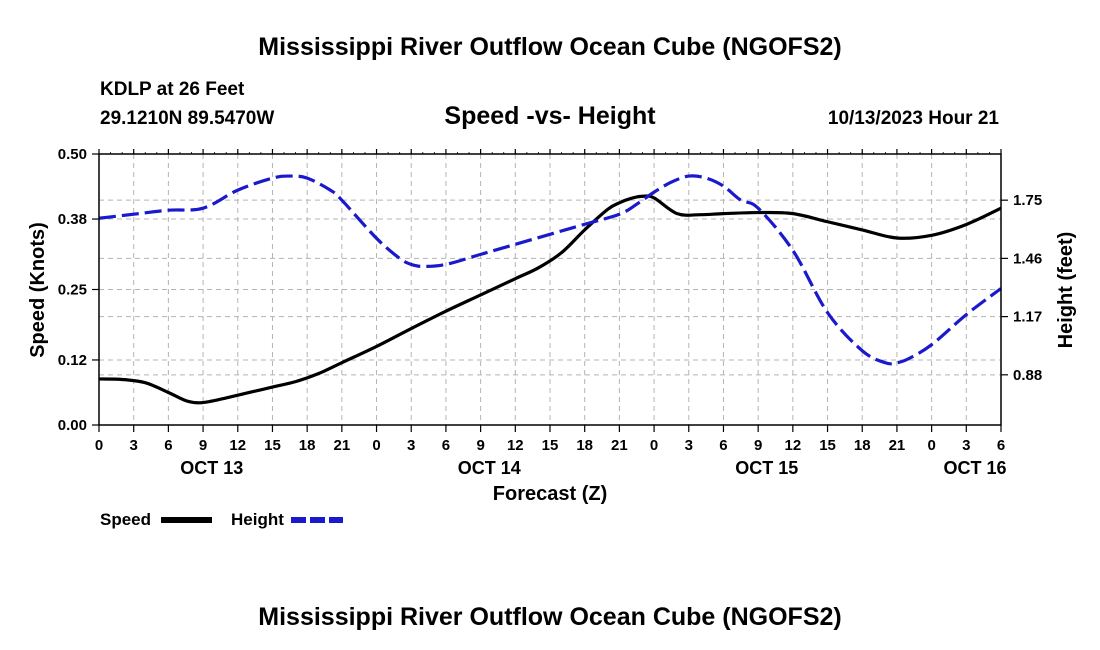 The height and width of the screenshot is (650, 1100). What do you see at coordinates (1027, 317) in the screenshot?
I see `y-right-tick-label: 1.17` at bounding box center [1027, 317].